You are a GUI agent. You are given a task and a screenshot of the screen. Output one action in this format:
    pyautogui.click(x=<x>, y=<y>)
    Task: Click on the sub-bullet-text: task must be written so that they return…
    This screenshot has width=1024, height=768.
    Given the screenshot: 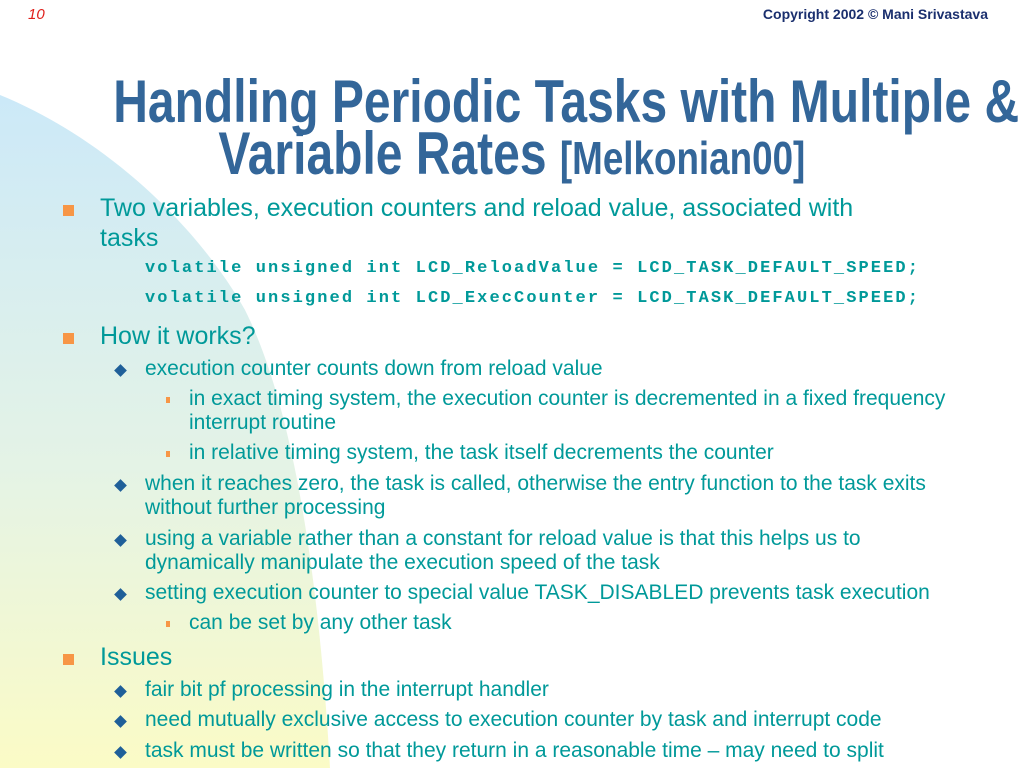 What is the action you would take?
    pyautogui.click(x=514, y=750)
    